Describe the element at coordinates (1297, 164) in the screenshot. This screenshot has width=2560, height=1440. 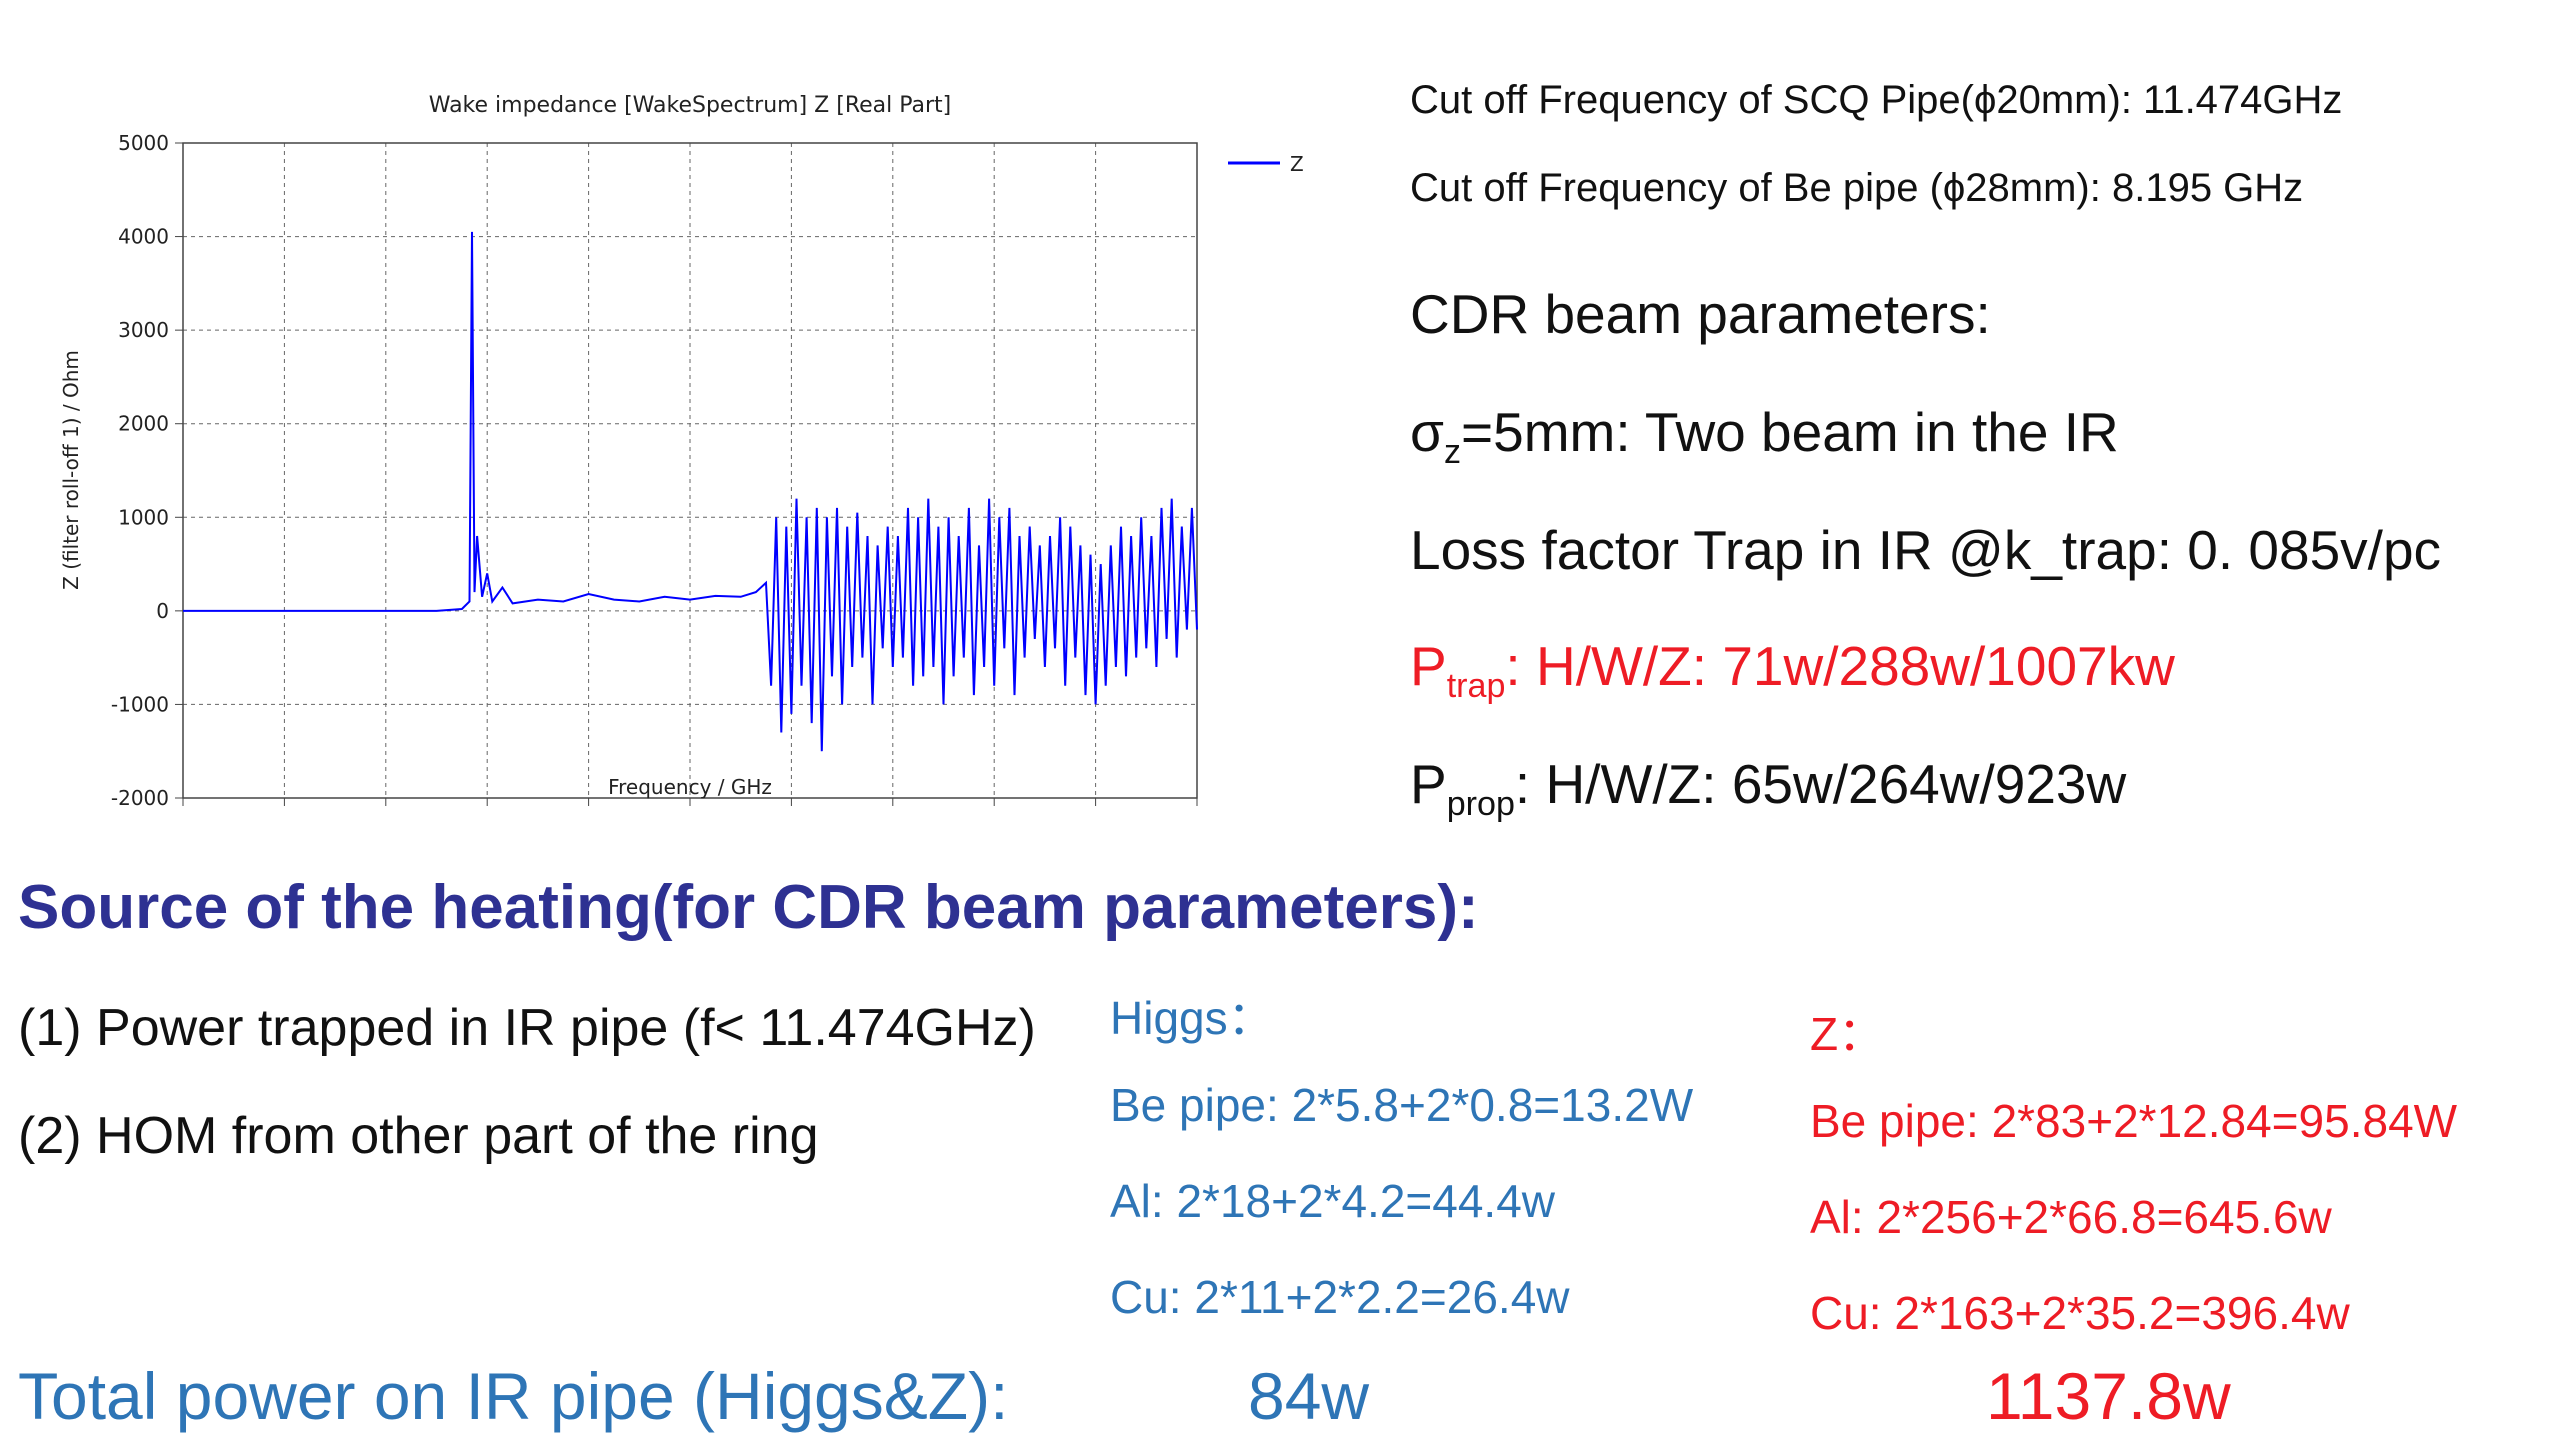
I see `legend-label-z: Z` at that location.